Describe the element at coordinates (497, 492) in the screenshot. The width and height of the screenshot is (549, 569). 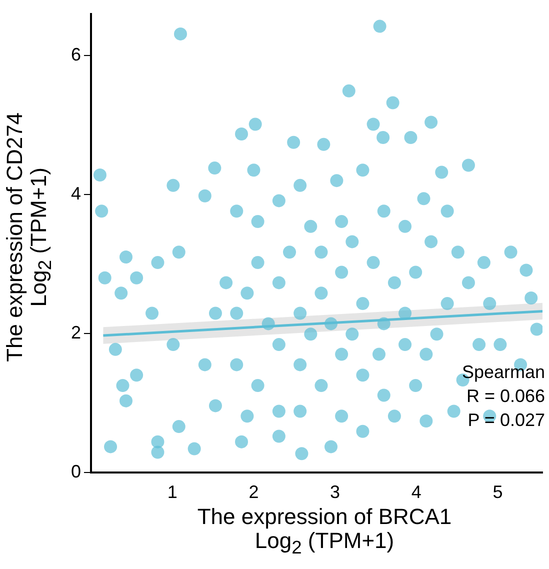
I see `x-tick-label: 5` at that location.